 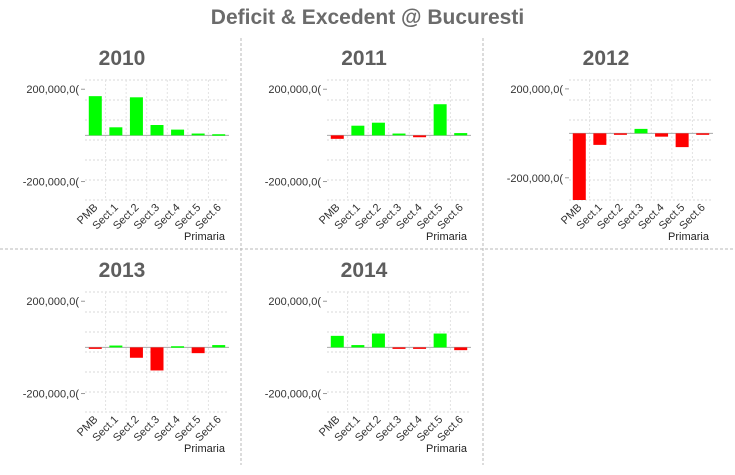 What do you see at coordinates (364, 270) in the screenshot?
I see `panel-title-2014: 2014` at bounding box center [364, 270].